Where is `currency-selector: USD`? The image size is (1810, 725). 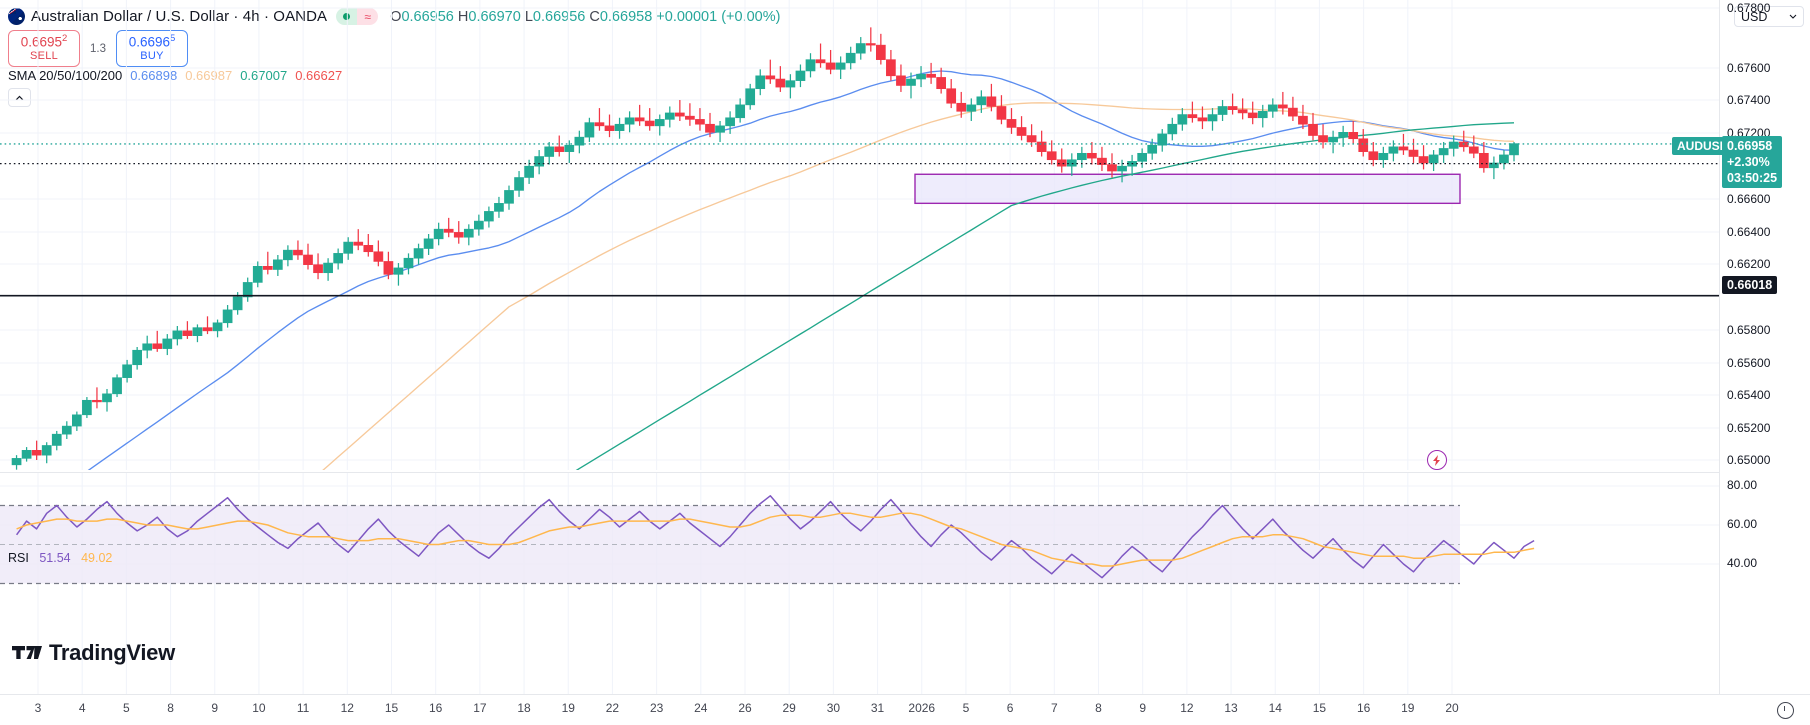 currency-selector: USD is located at coordinates (1769, 16).